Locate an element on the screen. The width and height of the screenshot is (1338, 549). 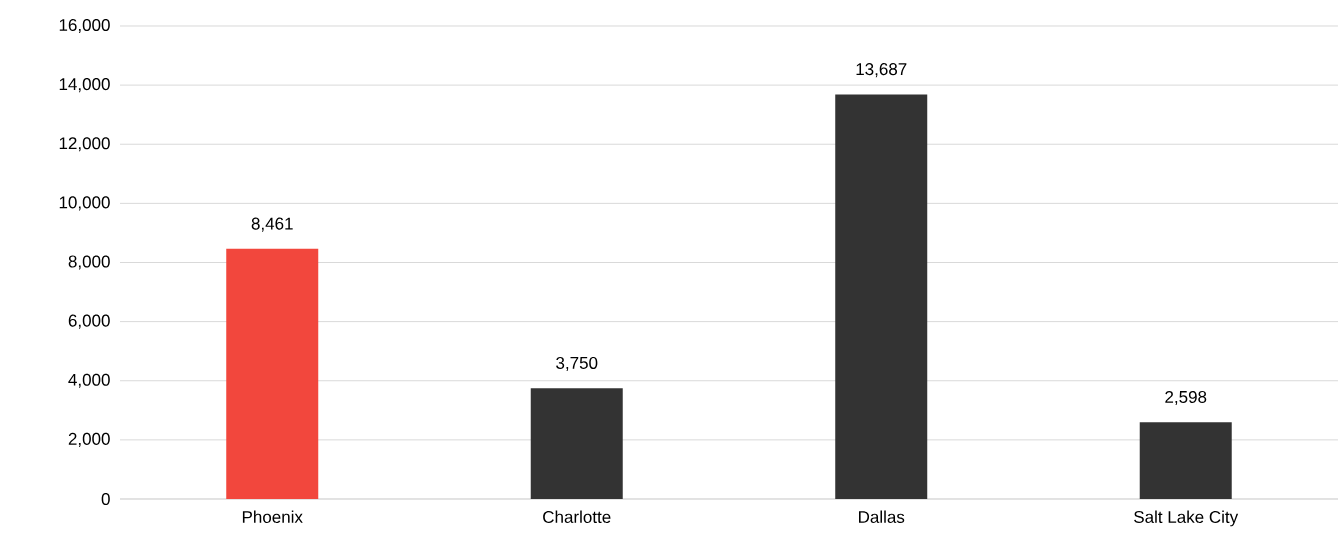
y-tick-label: 4,000 is located at coordinates (89, 380).